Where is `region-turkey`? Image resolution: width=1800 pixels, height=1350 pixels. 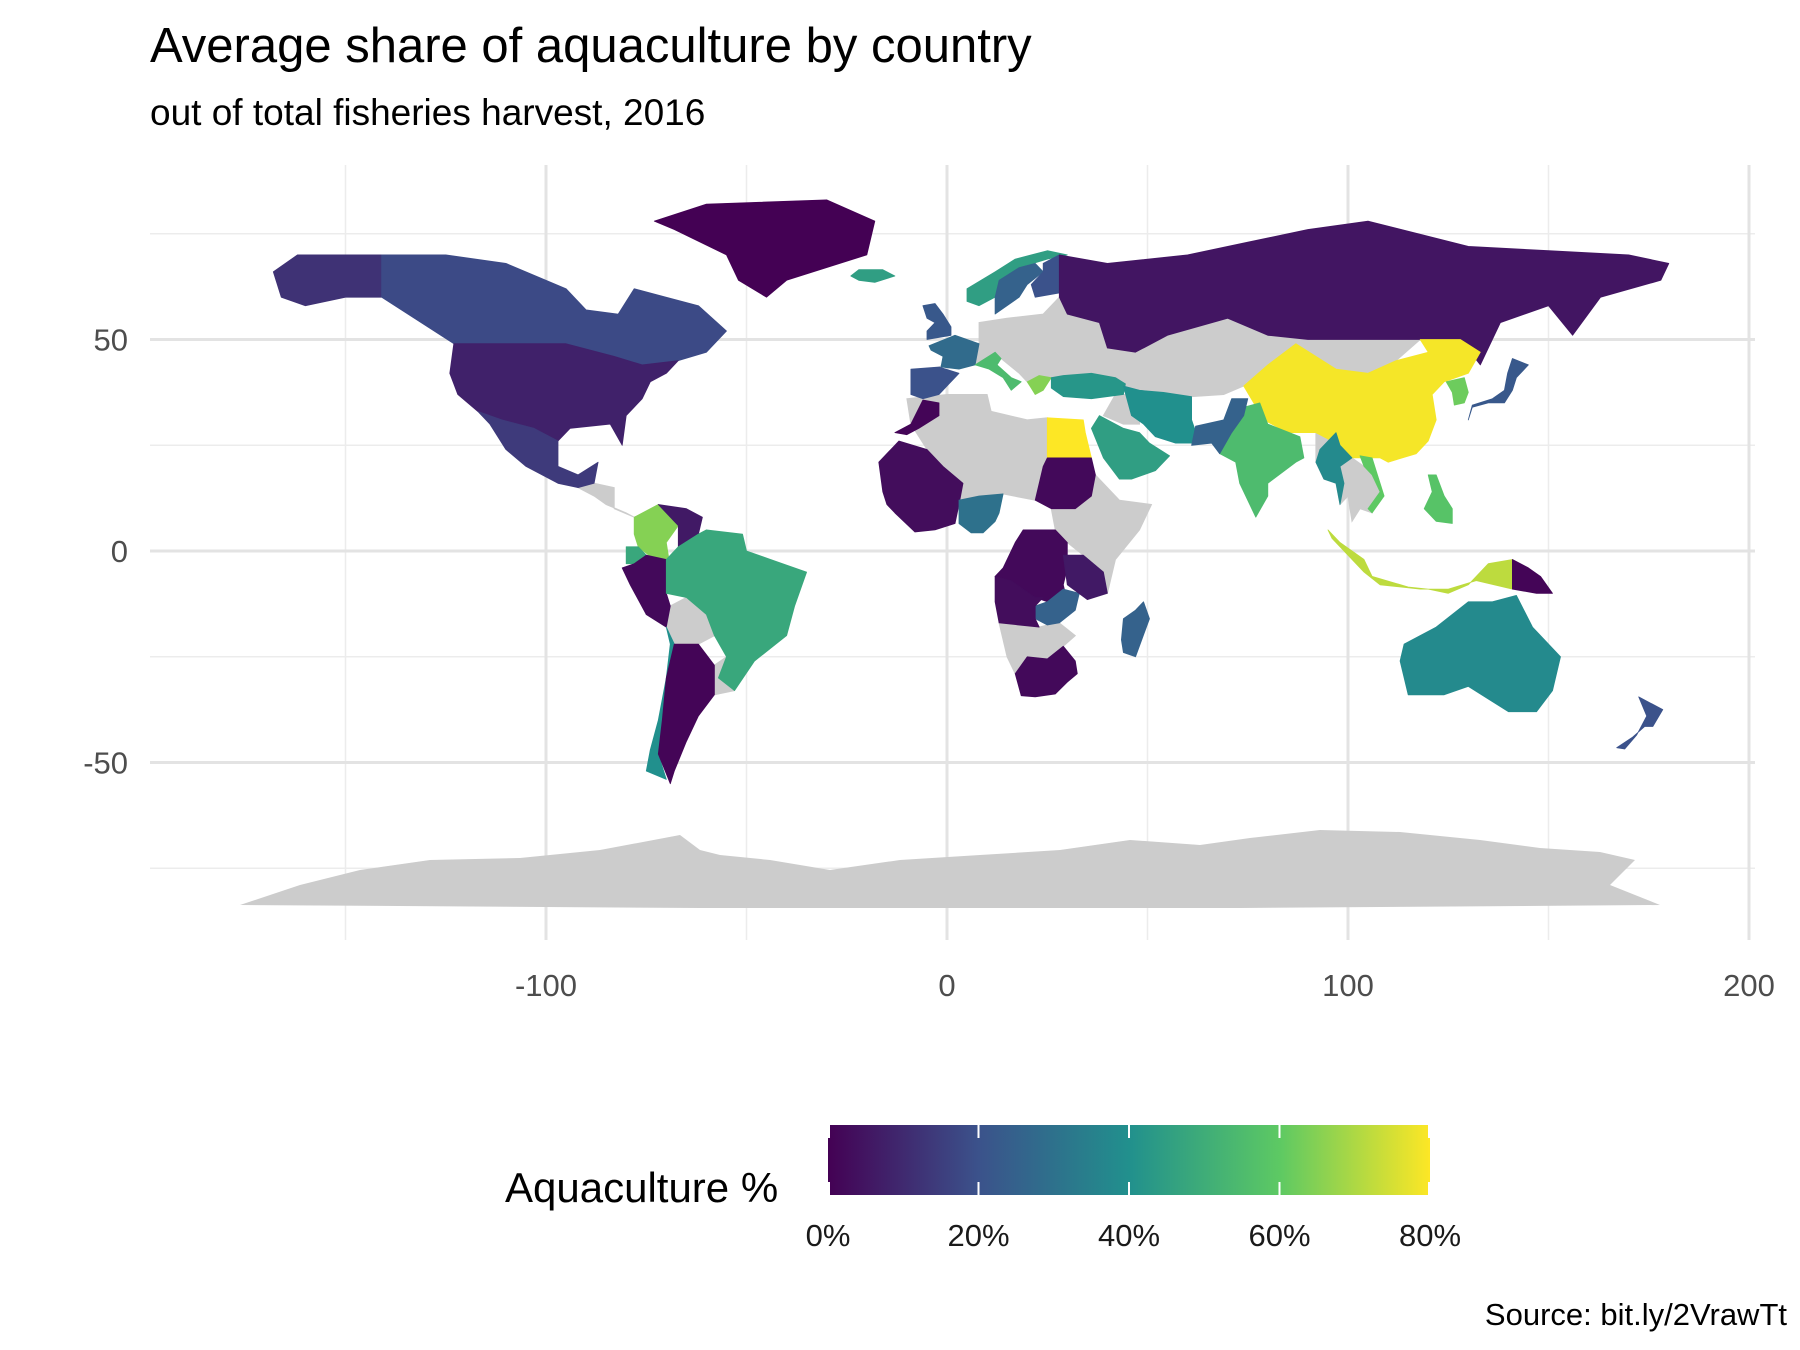 region-turkey is located at coordinates (1088, 386).